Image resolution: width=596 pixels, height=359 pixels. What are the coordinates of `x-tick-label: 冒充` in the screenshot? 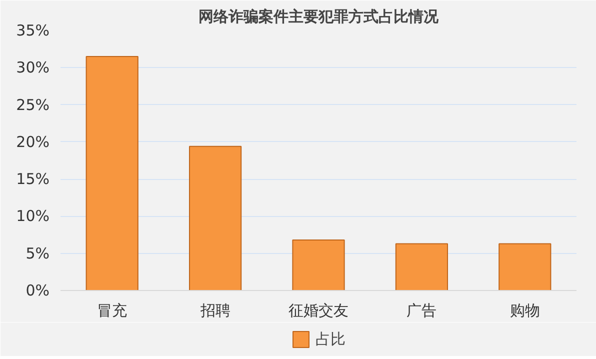 It's located at (112, 311).